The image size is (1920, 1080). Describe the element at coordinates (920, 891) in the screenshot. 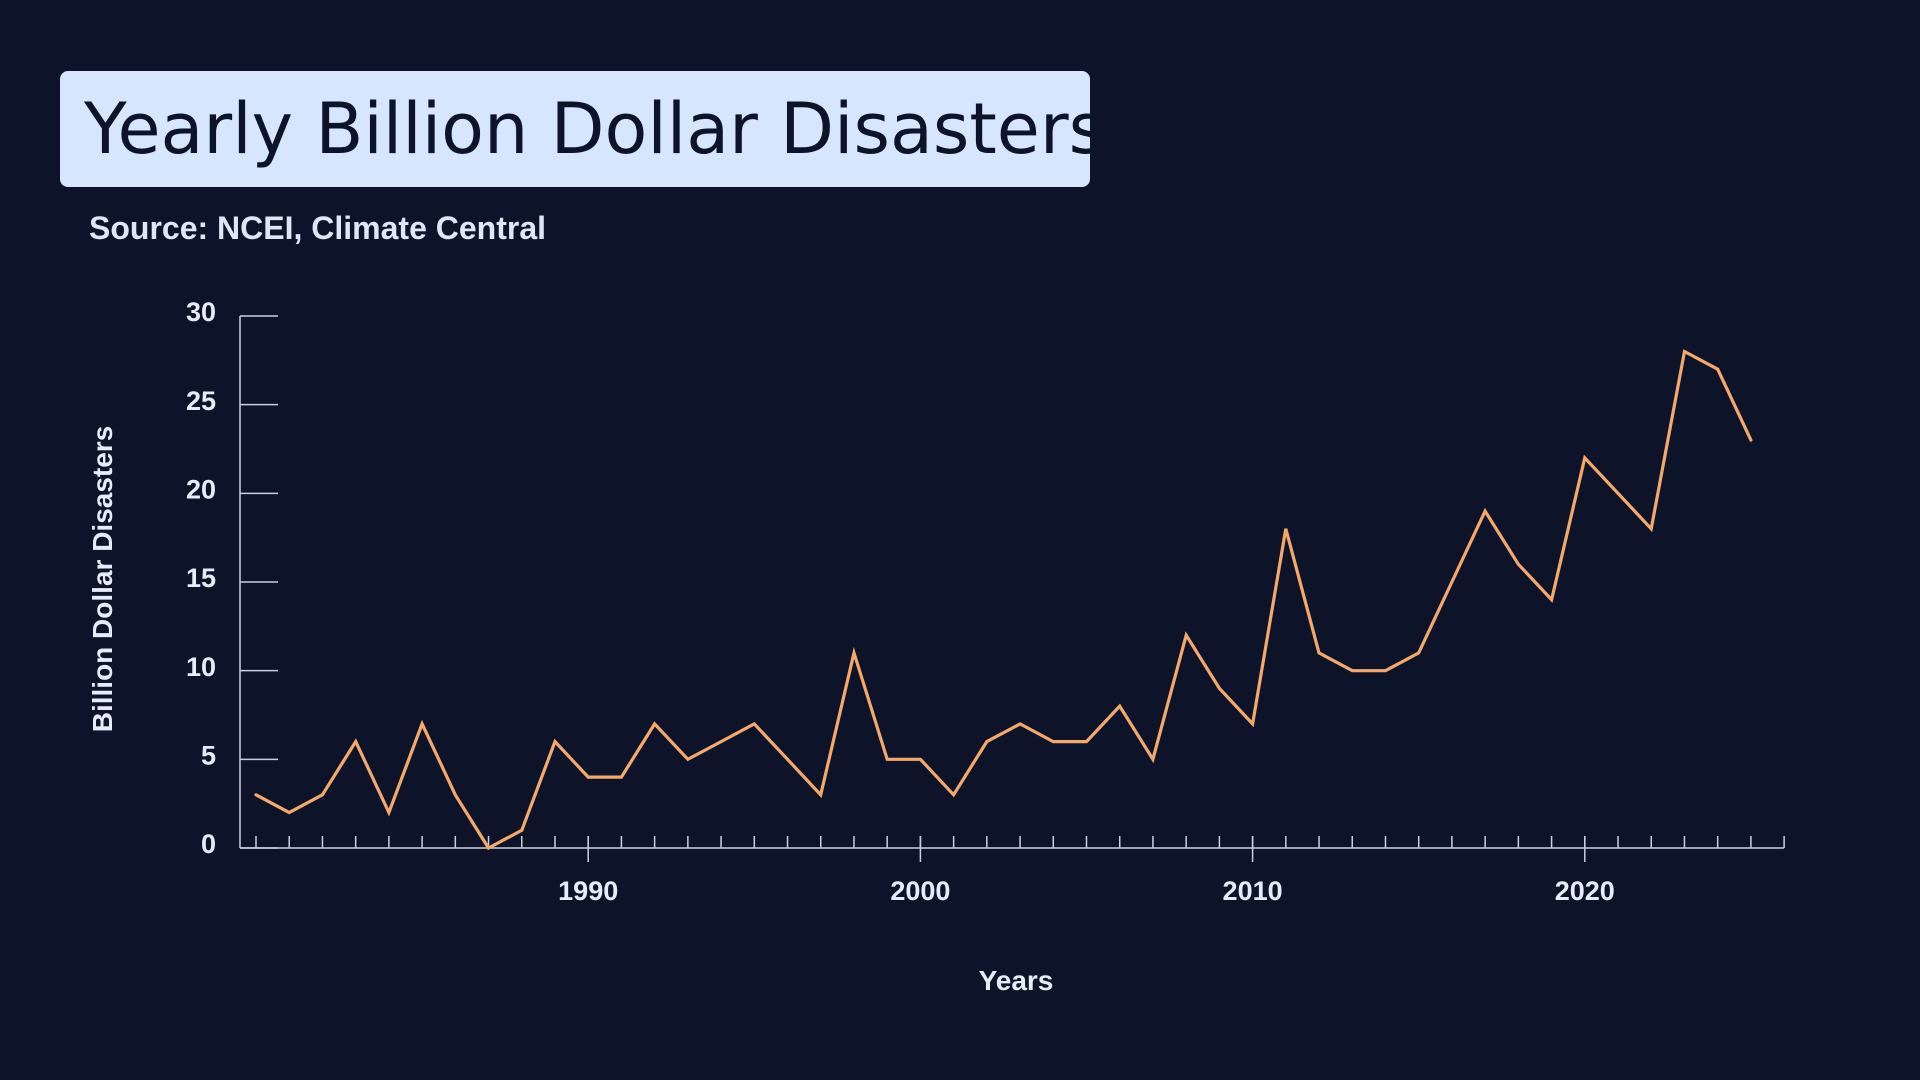

I see `x-tick-label: 2000` at that location.